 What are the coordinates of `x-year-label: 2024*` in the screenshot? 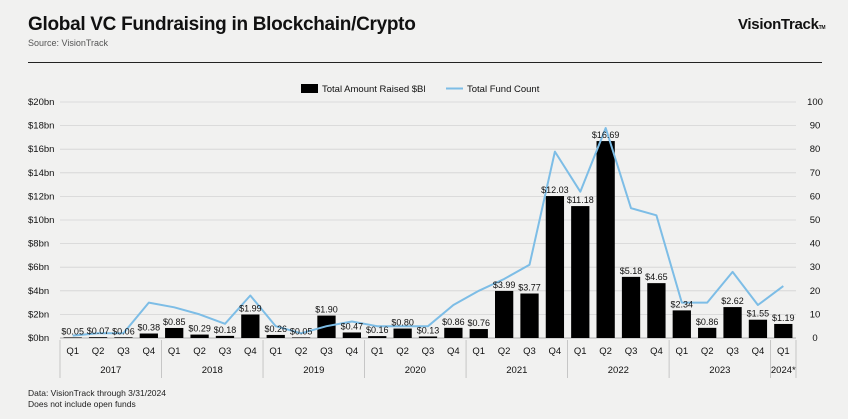 It's located at (783, 370).